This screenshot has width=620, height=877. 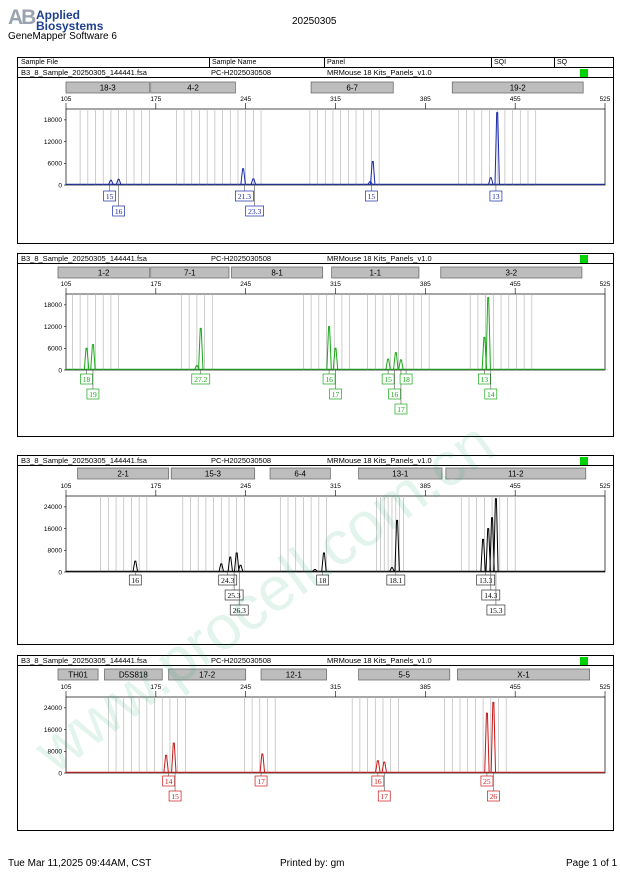 I want to click on allele-label: 25.3, so click(x=234, y=595).